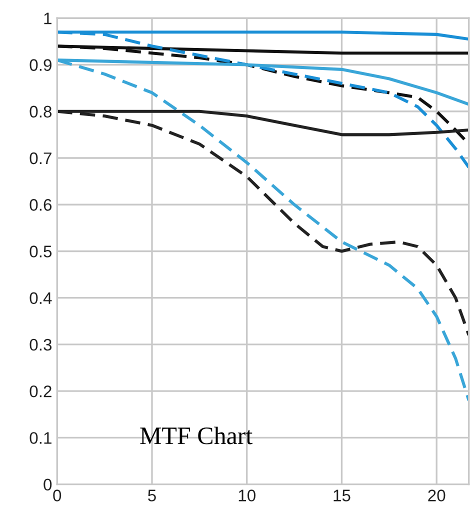  Describe the element at coordinates (342, 496) in the screenshot. I see `x-tick-label: 15` at that location.